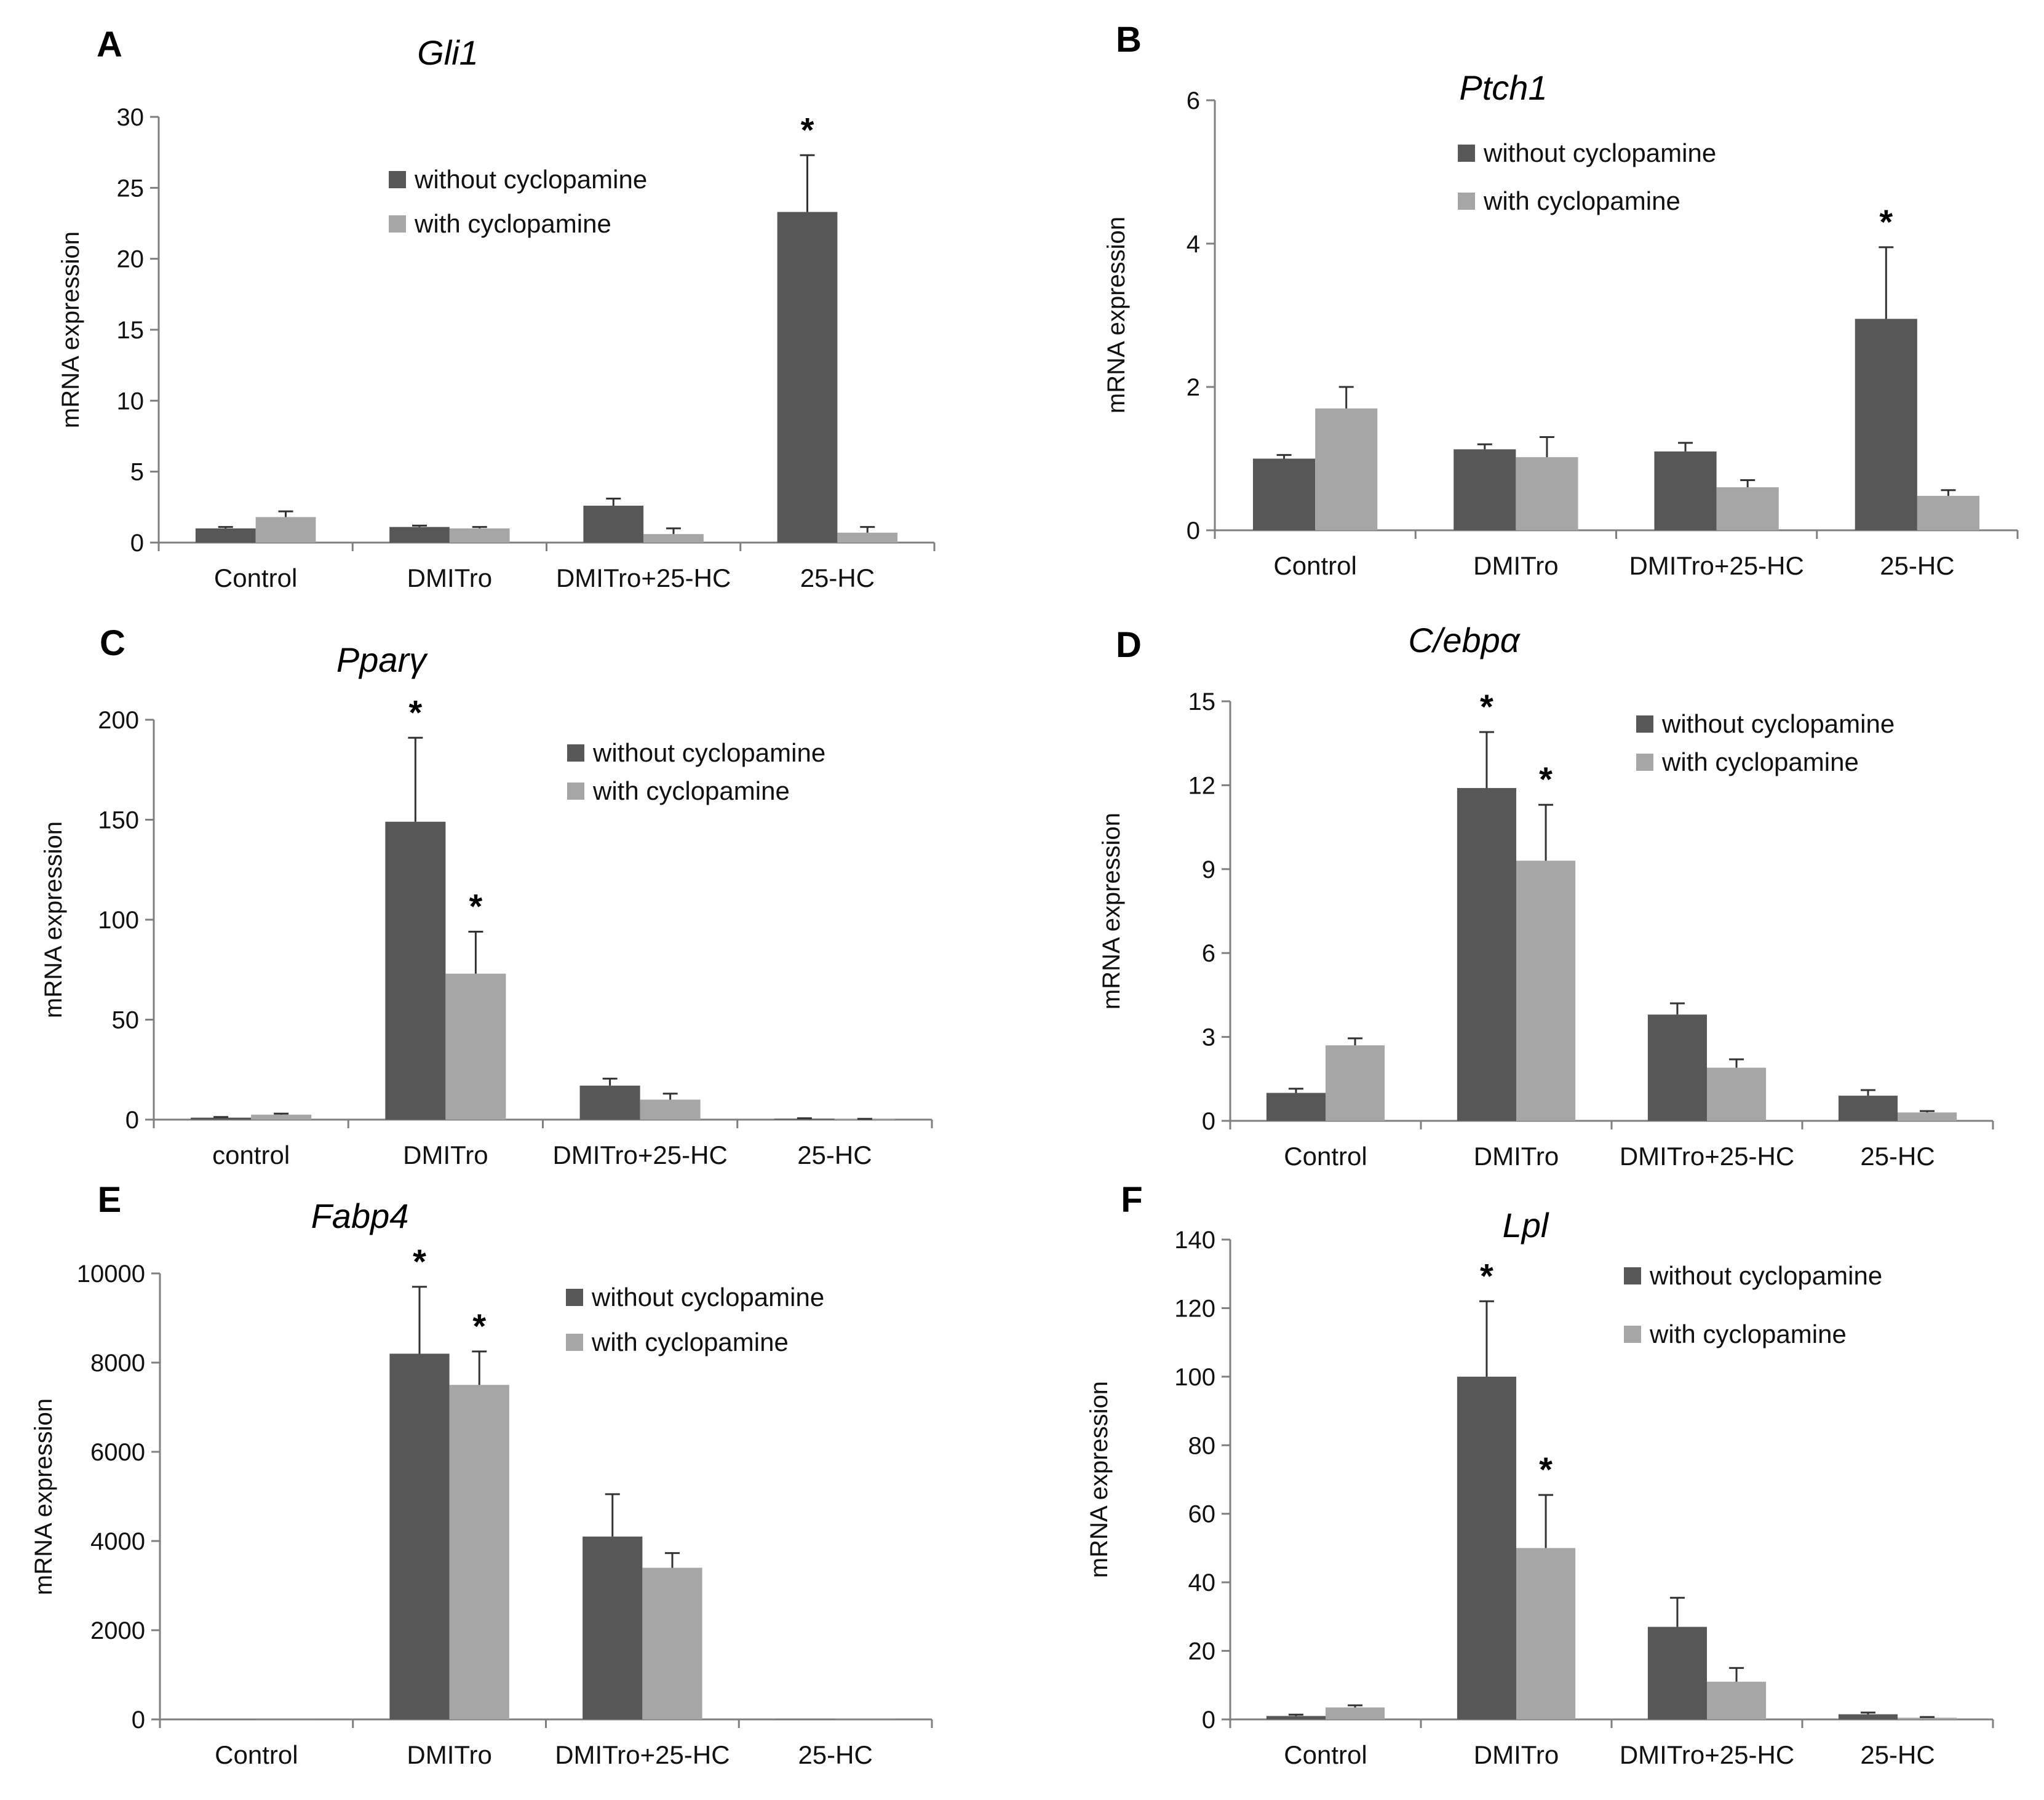  Describe the element at coordinates (1194, 1240) in the screenshot. I see `y-tick-label: 140` at that location.